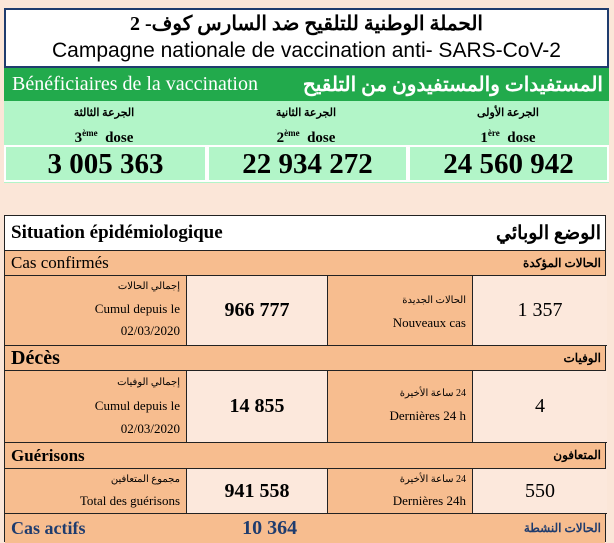 The width and height of the screenshot is (614, 543). What do you see at coordinates (135, 84) in the screenshot?
I see `beneficiaries-label-fr: Bénéficiaires de la vaccination` at bounding box center [135, 84].